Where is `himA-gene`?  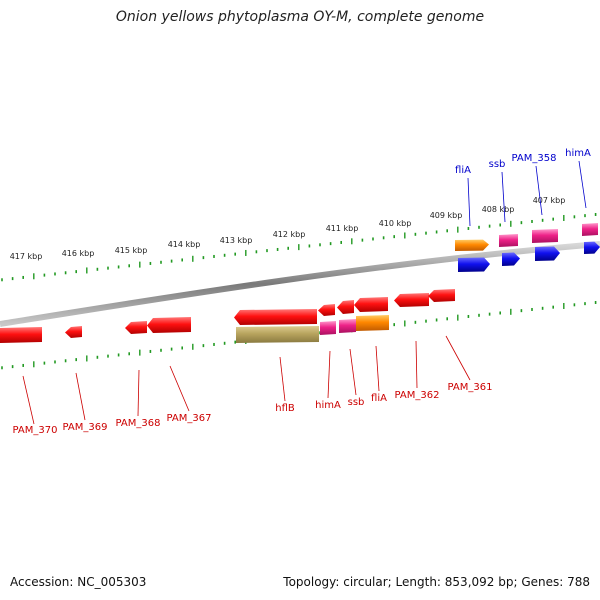 himA-gene is located at coordinates (326, 310).